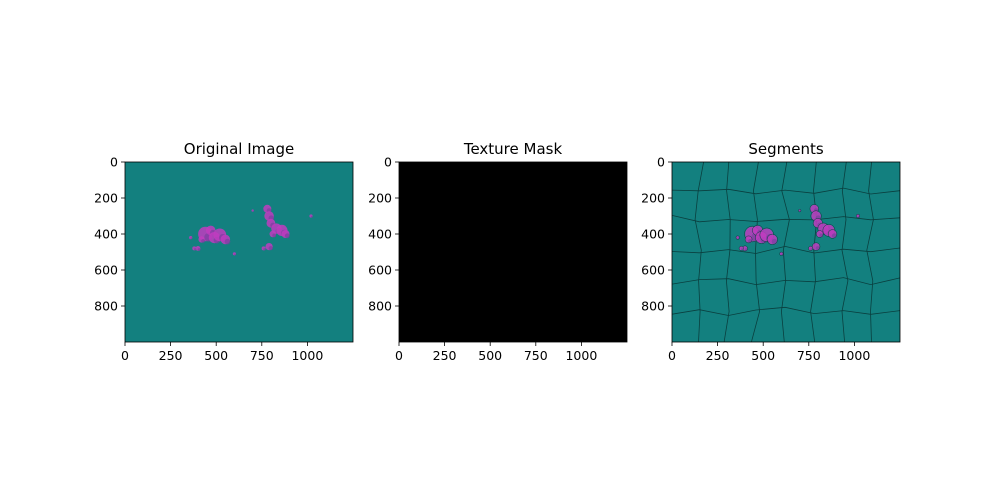 This screenshot has width=1000, height=500. I want to click on chart-title: Segments, so click(786, 149).